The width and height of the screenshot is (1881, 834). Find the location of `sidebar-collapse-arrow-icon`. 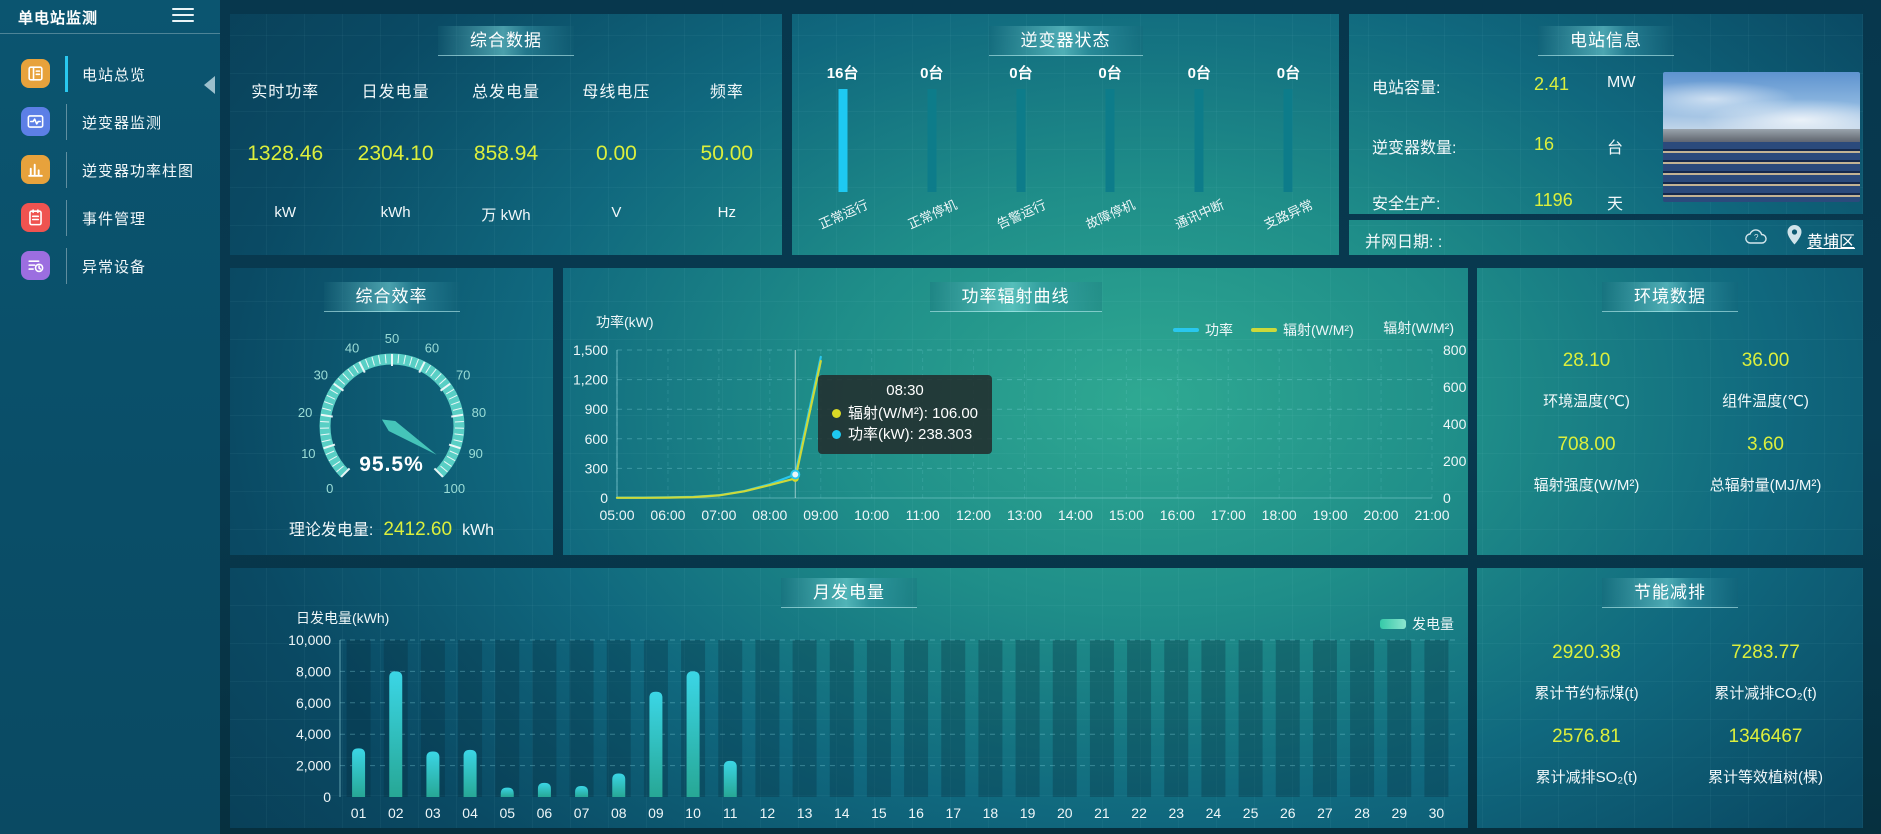

sidebar-collapse-arrow-icon is located at coordinates (209, 85).